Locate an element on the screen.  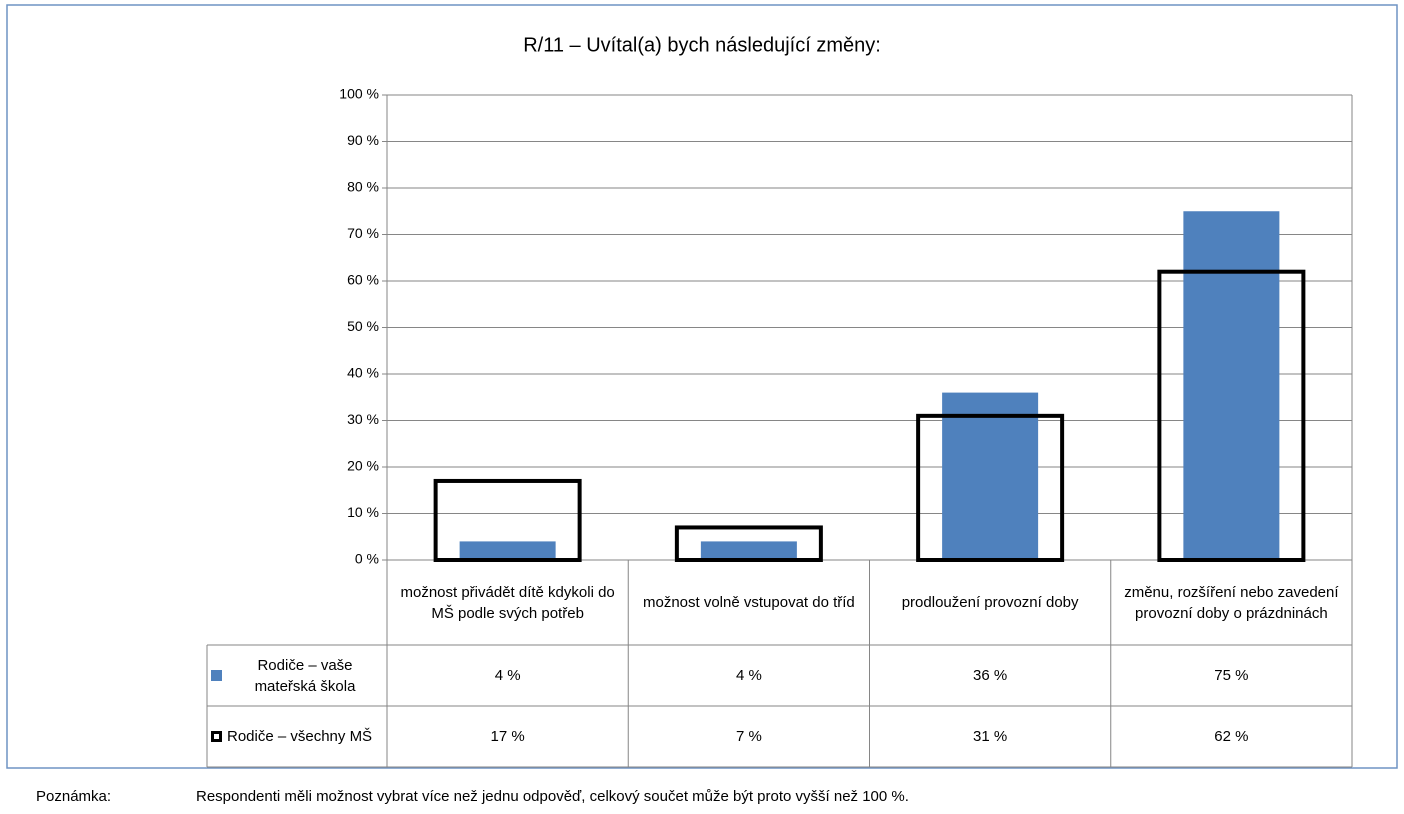
y-tick-label: 80 % is located at coordinates (363, 187).